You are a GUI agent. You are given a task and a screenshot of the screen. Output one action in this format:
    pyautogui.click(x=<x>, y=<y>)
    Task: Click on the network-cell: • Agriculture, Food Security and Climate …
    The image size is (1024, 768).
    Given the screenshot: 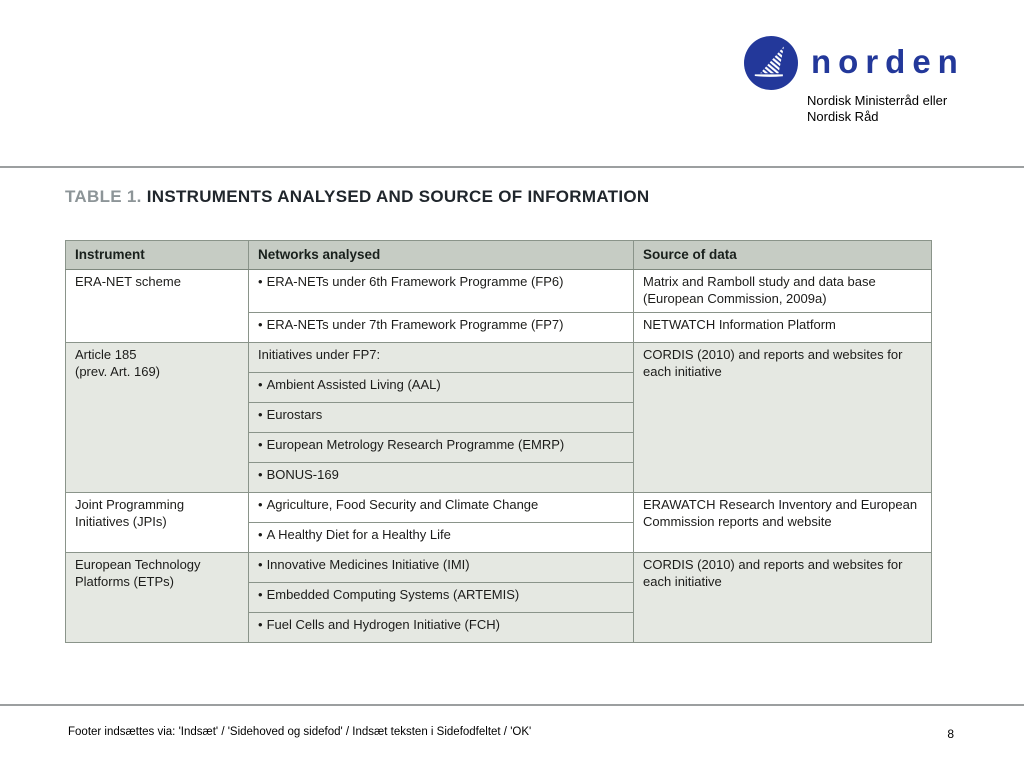 What is the action you would take?
    pyautogui.click(x=441, y=507)
    